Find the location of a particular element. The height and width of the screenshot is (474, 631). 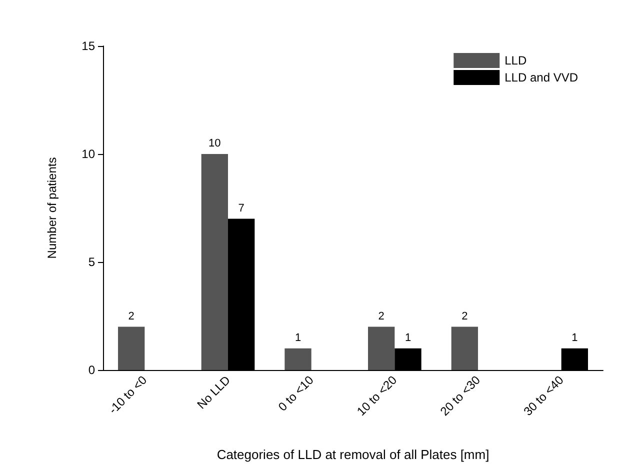

y-tick-label: 0 is located at coordinates (92, 370).